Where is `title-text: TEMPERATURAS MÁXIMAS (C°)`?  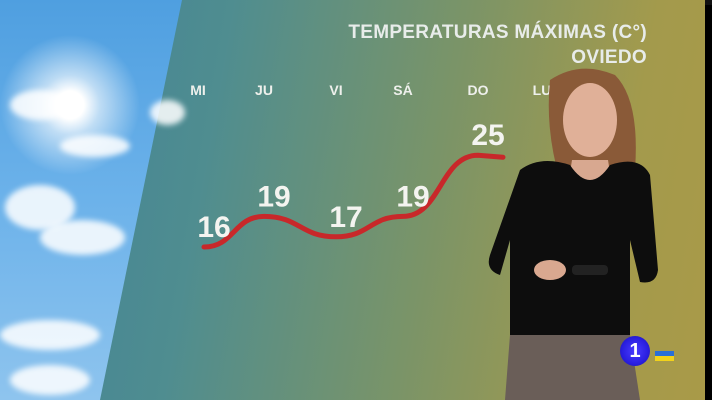
title-text: TEMPERATURAS MÁXIMAS (C°) is located at coordinates (497, 32).